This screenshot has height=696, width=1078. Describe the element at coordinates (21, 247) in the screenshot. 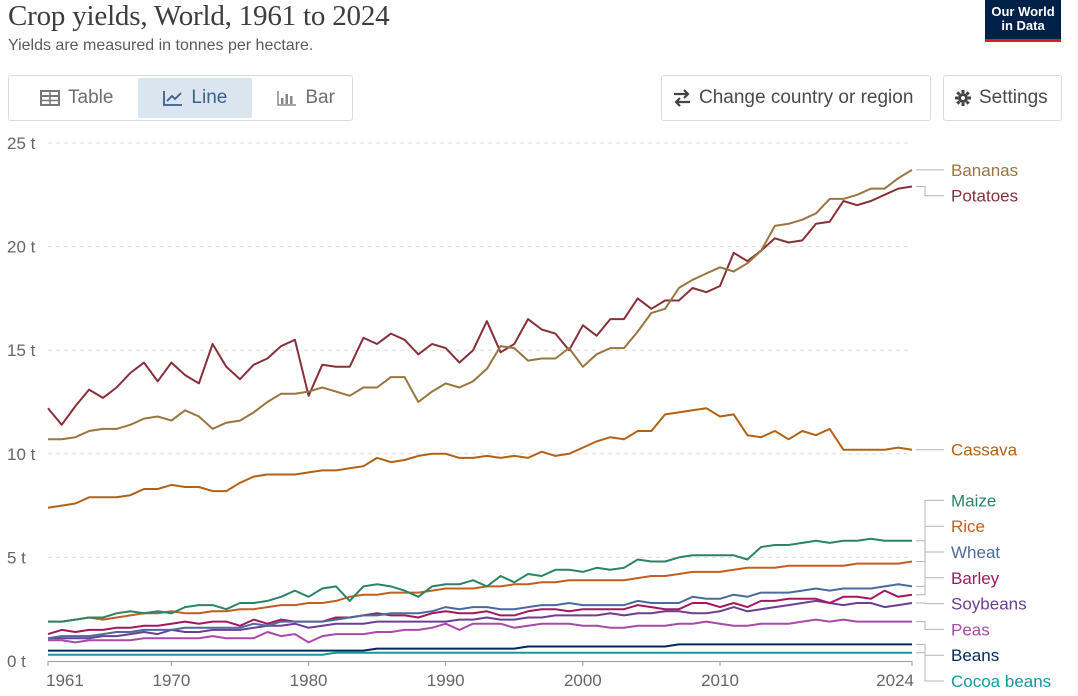

I see `y-tick-label: 20 t` at that location.